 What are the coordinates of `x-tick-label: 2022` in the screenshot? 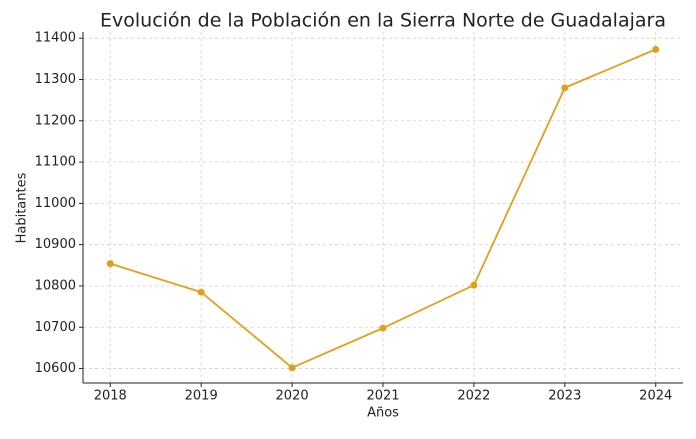 It's located at (473, 396).